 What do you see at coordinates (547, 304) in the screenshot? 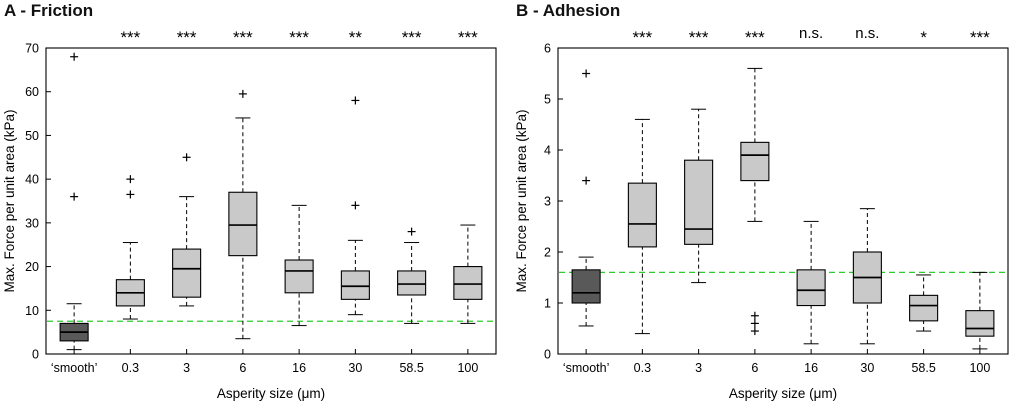
I see `svg-text: 1` at bounding box center [547, 304].